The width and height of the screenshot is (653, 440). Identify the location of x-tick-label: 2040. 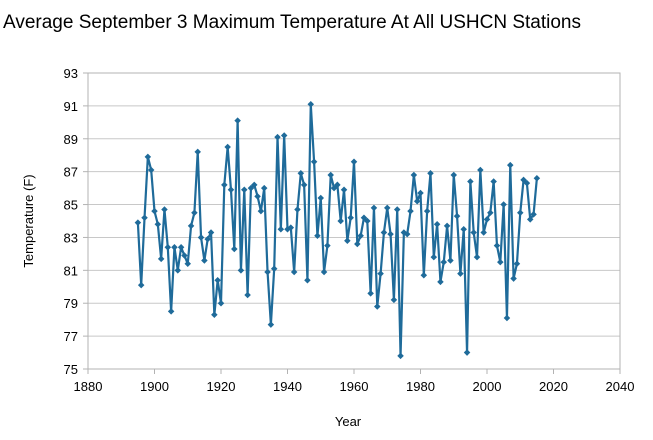
(620, 386).